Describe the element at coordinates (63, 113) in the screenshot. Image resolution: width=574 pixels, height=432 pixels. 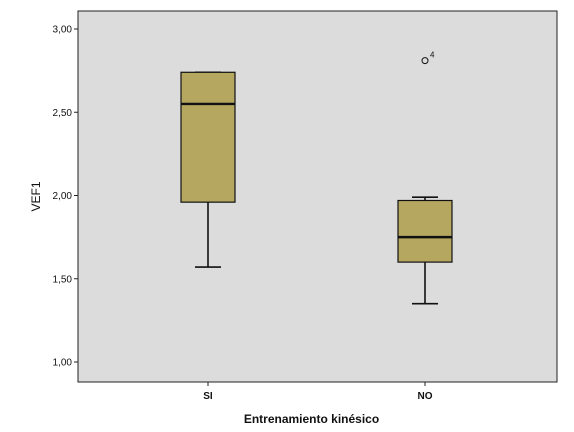
I see `y-tick-label: 2,50` at that location.